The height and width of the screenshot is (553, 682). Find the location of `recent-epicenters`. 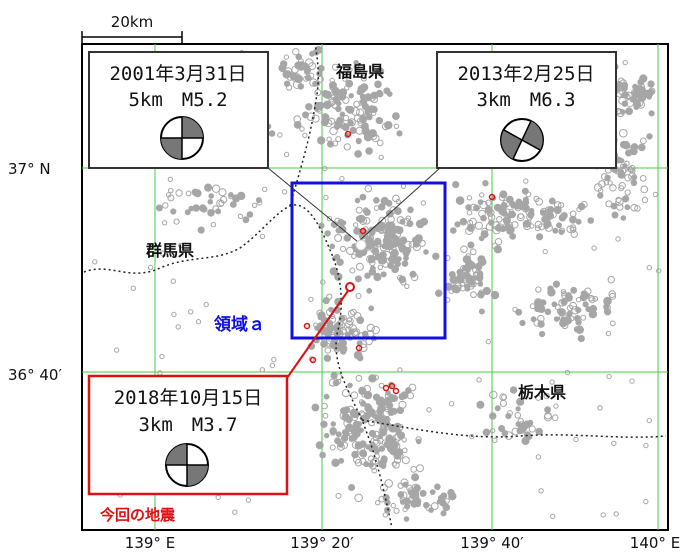

recent-epicenters is located at coordinates (399, 262).